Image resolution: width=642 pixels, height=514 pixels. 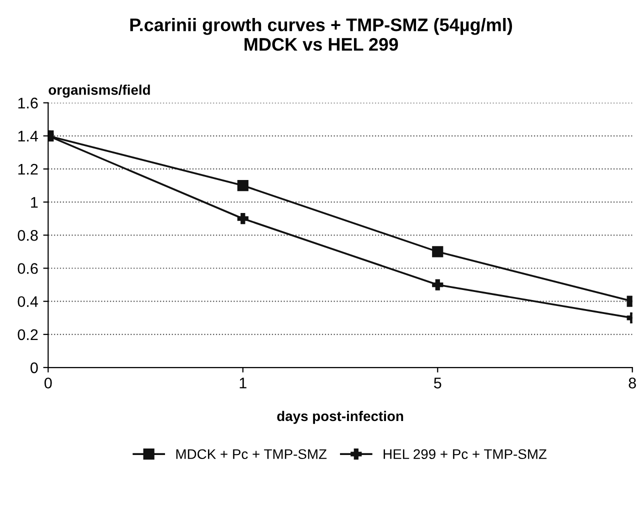 What do you see at coordinates (340, 417) in the screenshot?
I see `x-axis-title: days post-infection` at bounding box center [340, 417].